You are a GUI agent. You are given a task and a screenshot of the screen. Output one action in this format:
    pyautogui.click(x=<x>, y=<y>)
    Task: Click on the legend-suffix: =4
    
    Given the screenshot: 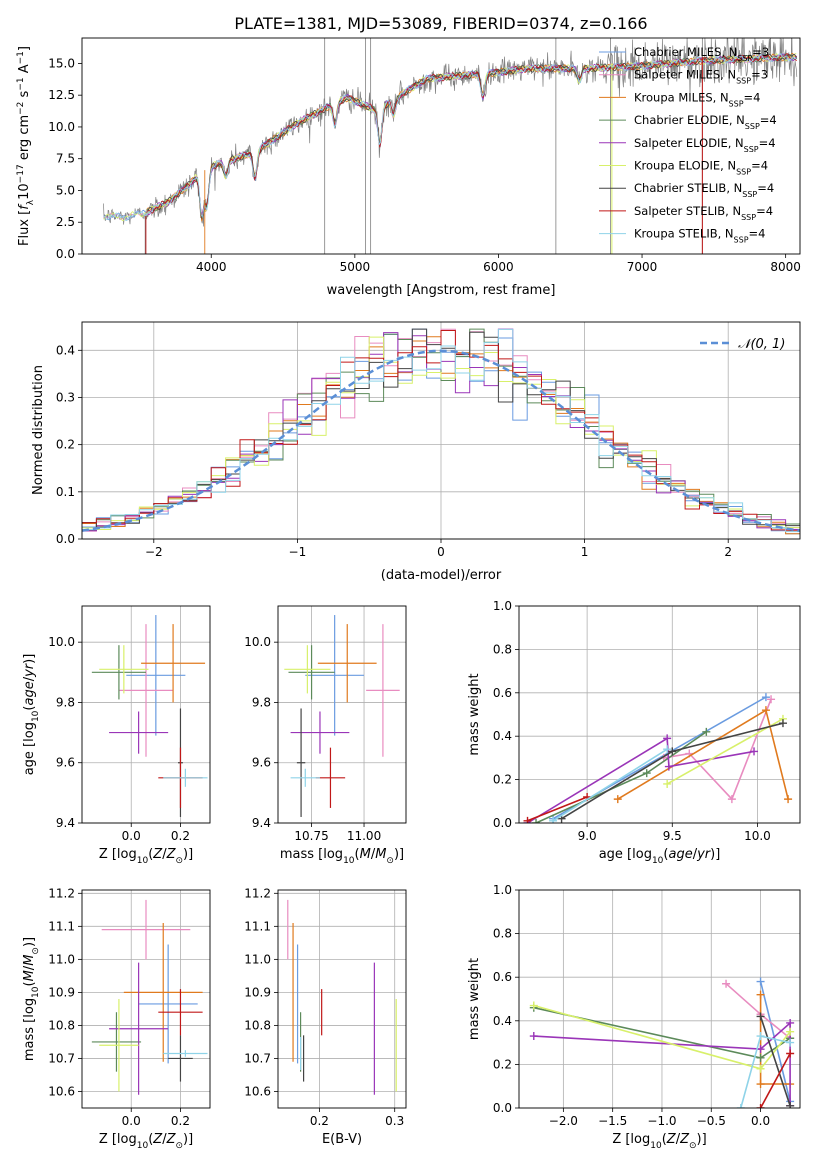 What is the action you would take?
    pyautogui.click(x=759, y=166)
    